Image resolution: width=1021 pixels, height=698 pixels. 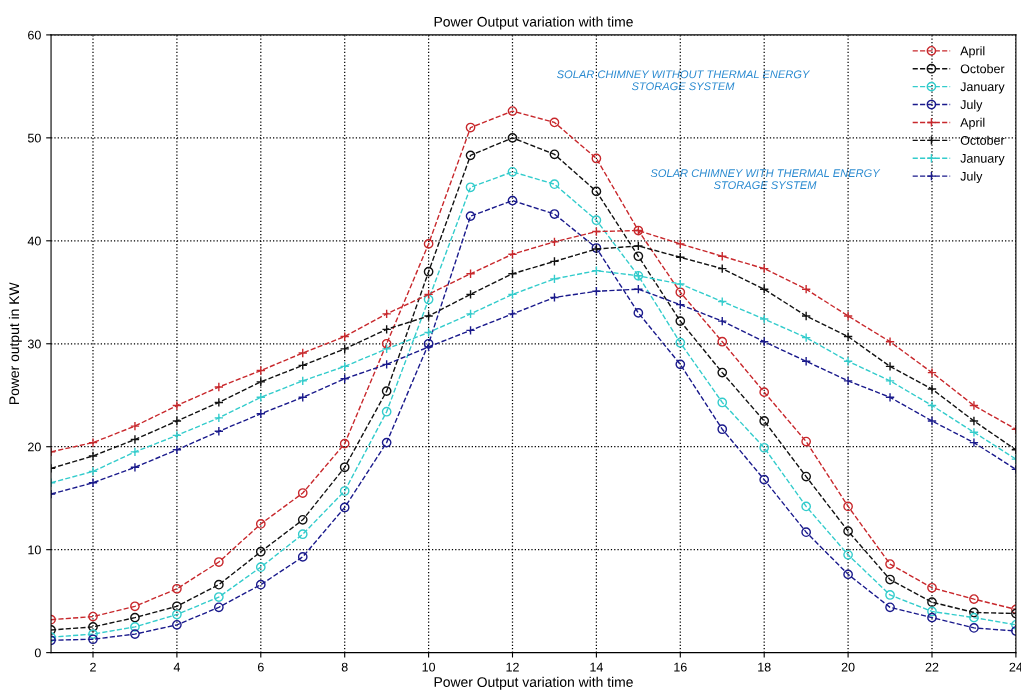 I want to click on x-tick-label: 6, so click(x=260, y=667).